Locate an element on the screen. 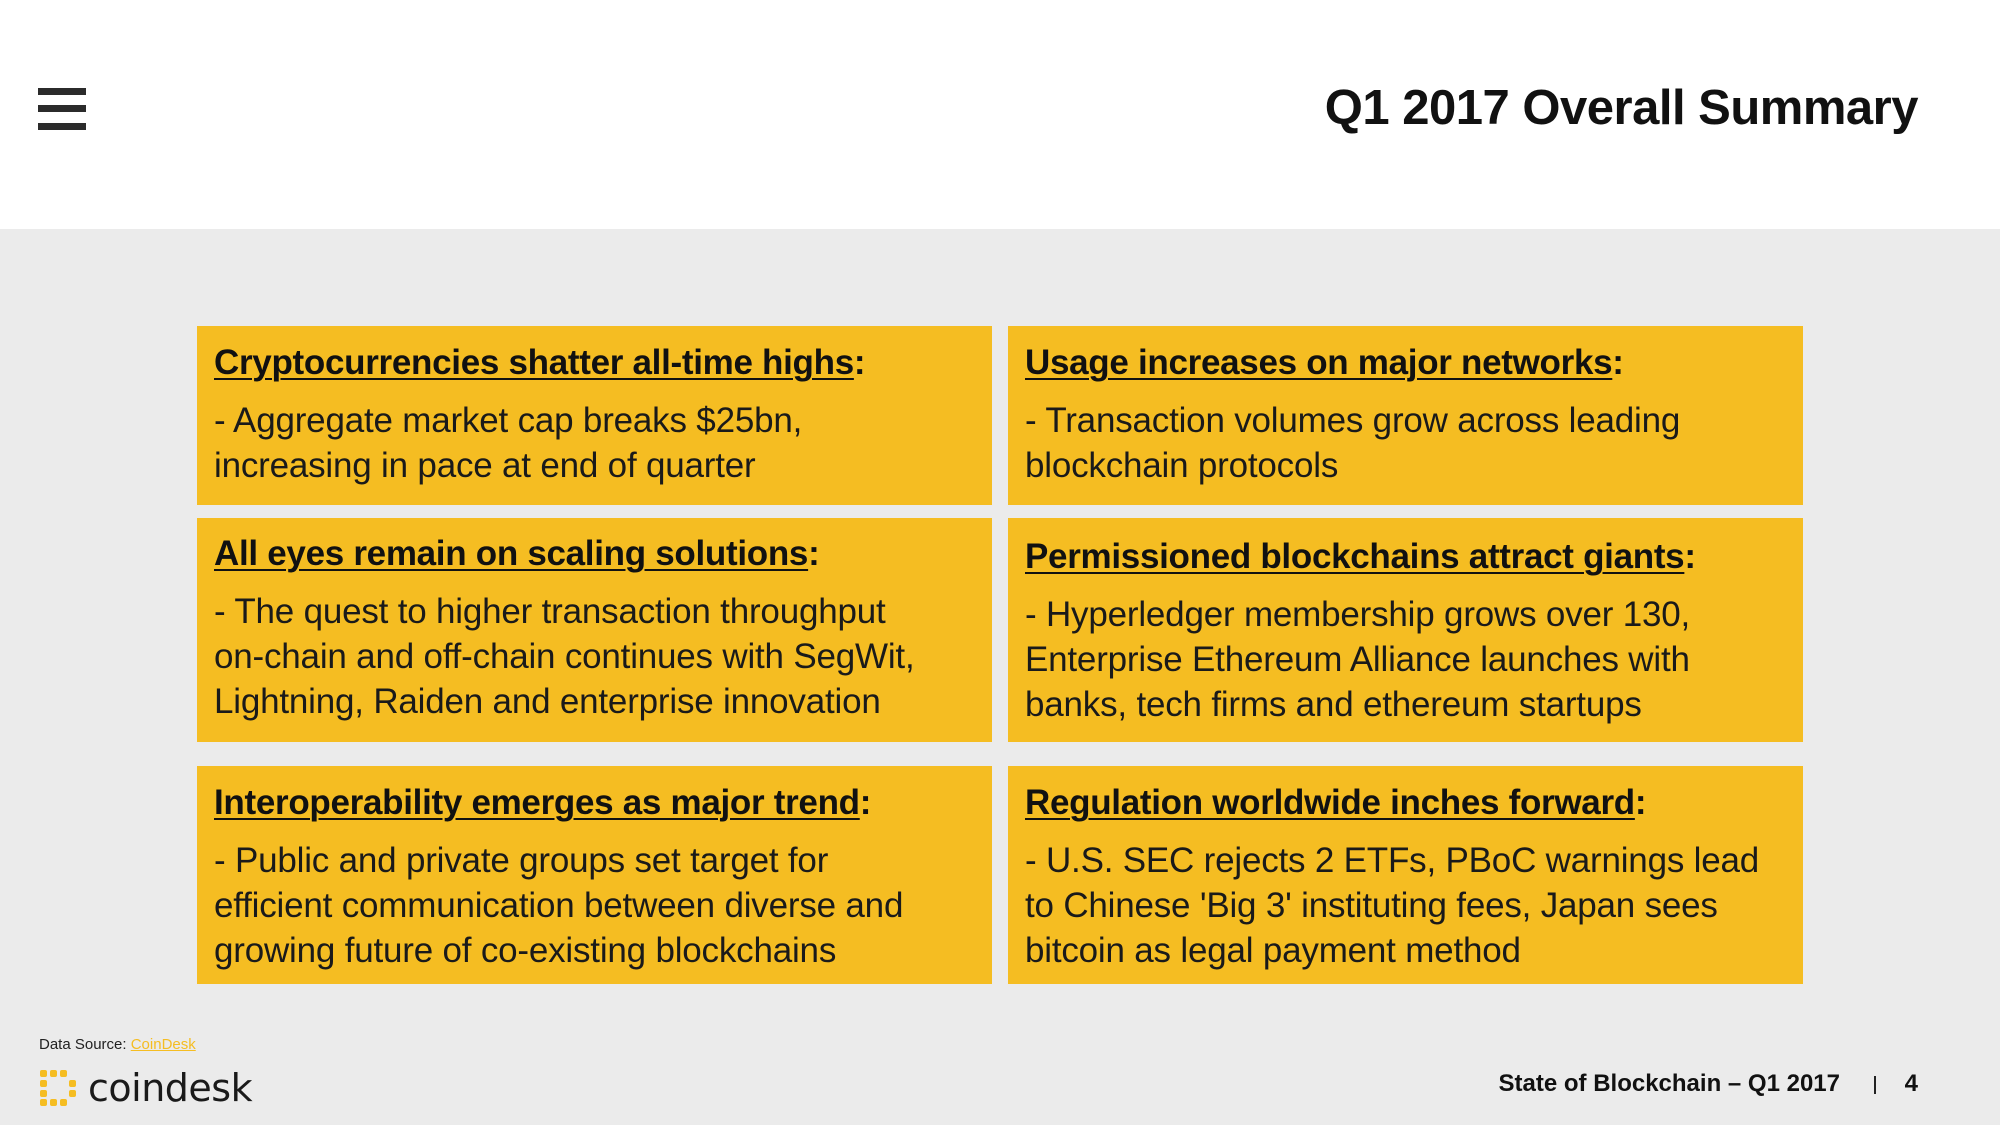  card-title: Interoperability emerges as major trend: is located at coordinates (543, 802).